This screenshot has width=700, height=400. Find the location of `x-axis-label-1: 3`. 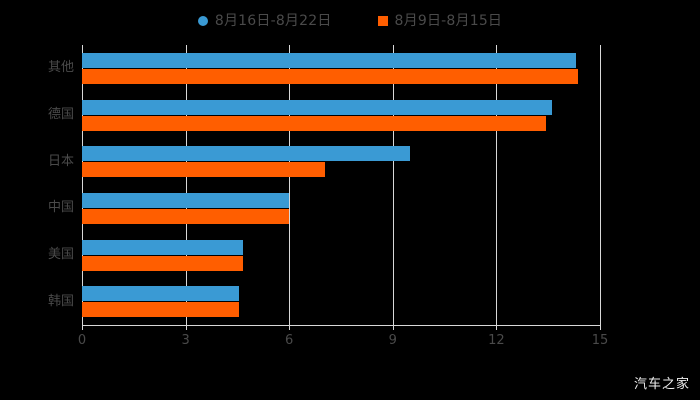

x-axis-label-1: 3 is located at coordinates (185, 340).